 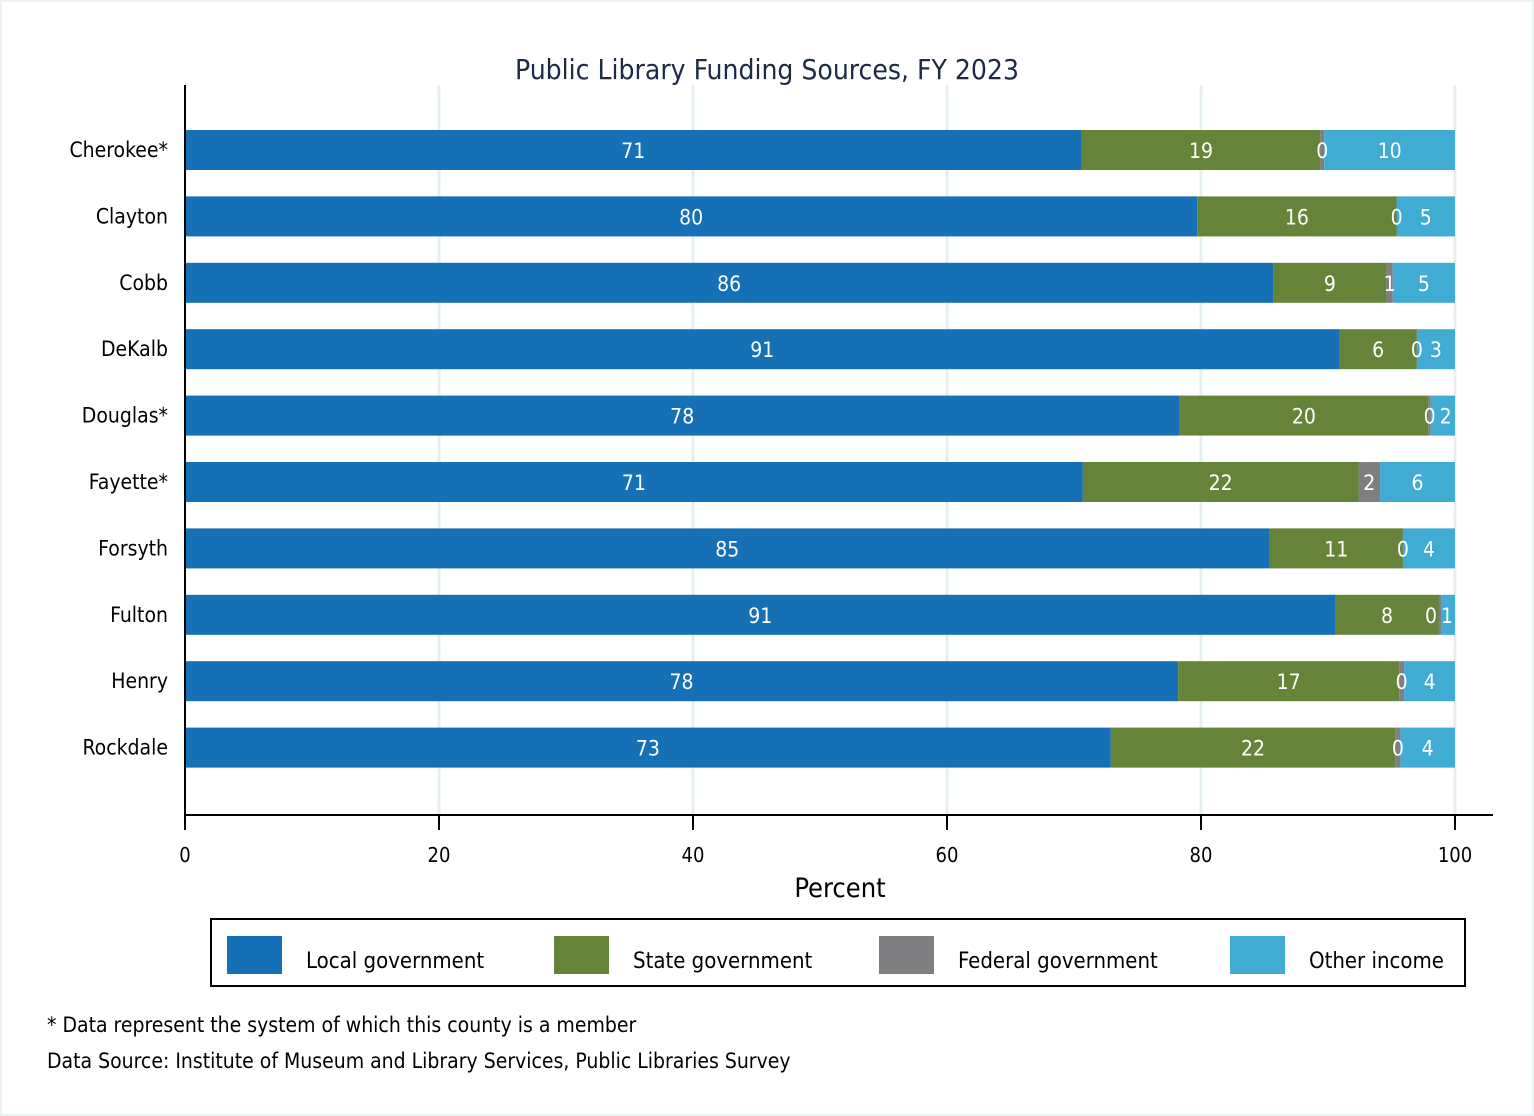 What do you see at coordinates (395, 961) in the screenshot?
I see `legend-label-local: Local government` at bounding box center [395, 961].